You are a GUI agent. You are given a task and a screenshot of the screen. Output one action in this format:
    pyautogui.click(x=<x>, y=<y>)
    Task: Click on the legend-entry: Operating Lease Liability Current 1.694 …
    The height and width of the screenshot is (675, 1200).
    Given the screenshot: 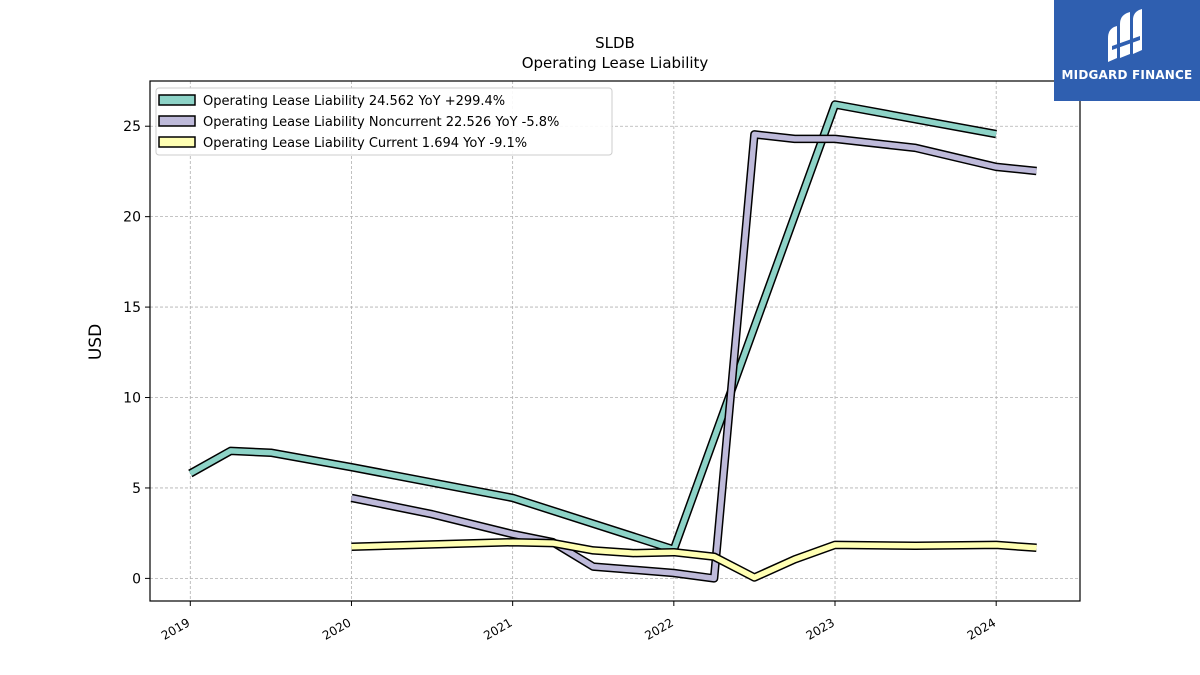 What is the action you would take?
    pyautogui.click(x=365, y=143)
    